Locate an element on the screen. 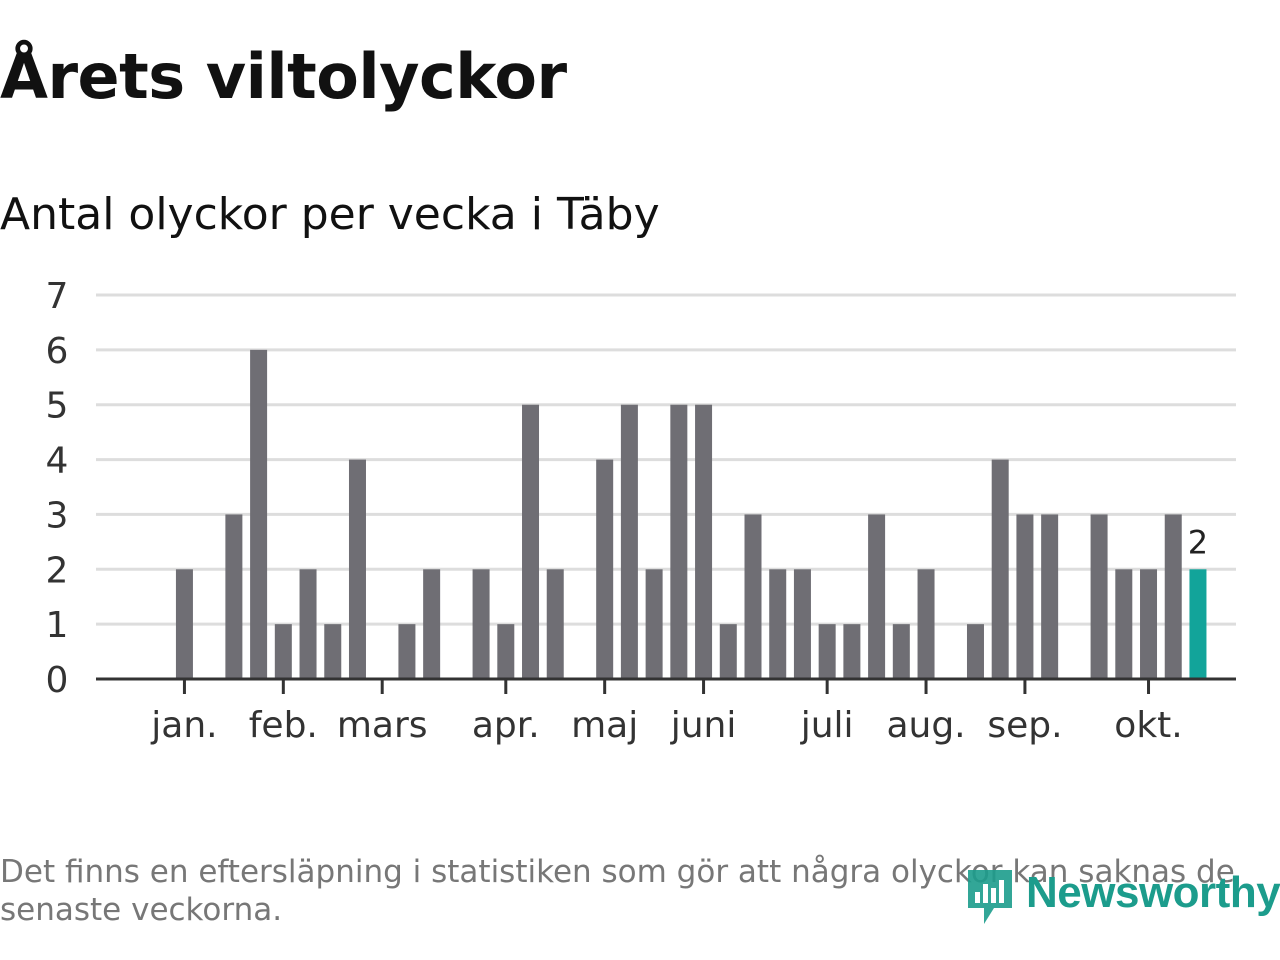 This screenshot has width=1280, height=960. bar-highlight is located at coordinates (1198, 624).